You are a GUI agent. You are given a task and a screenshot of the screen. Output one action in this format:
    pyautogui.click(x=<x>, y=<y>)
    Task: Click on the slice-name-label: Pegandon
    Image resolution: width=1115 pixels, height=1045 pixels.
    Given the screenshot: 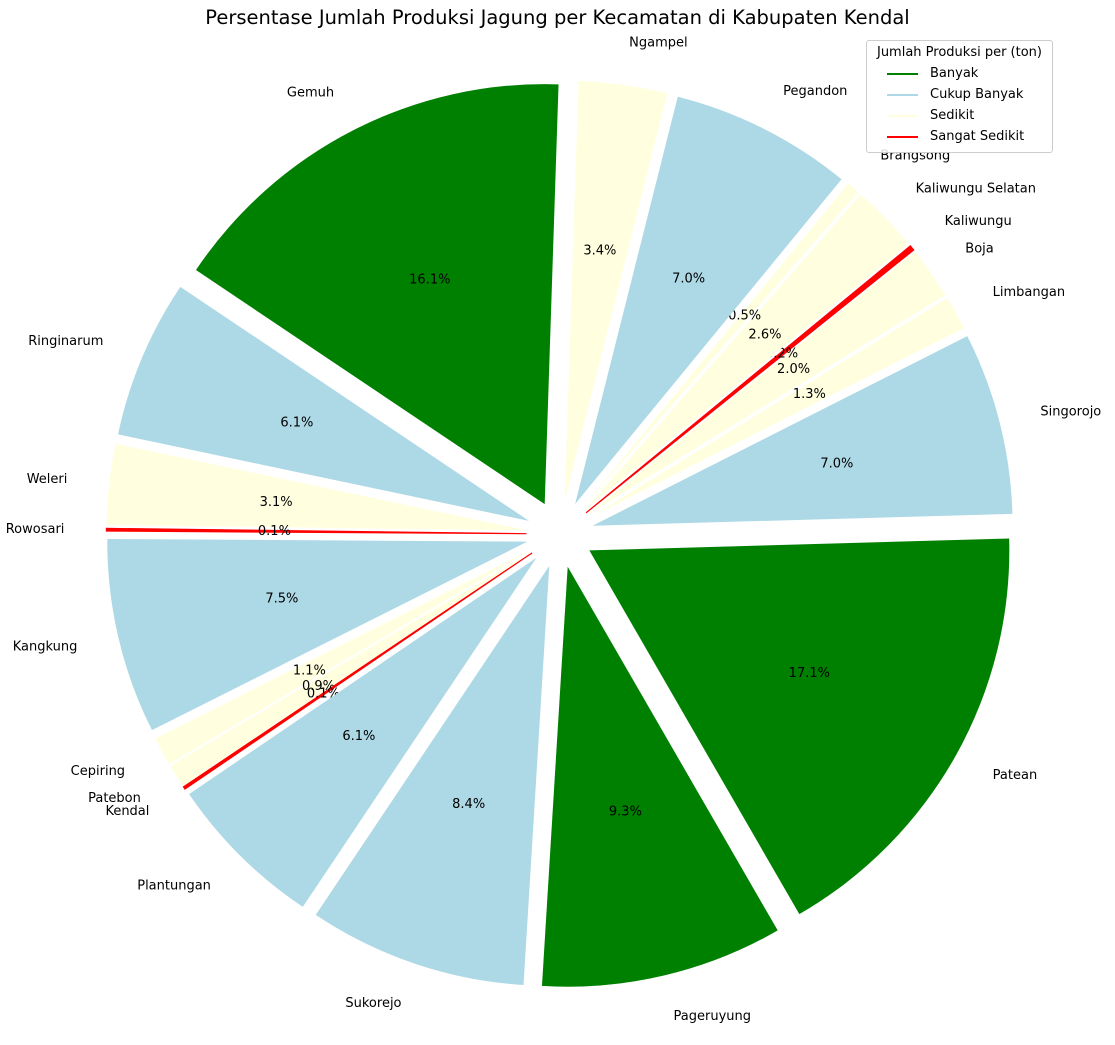 What is the action you would take?
    pyautogui.click(x=815, y=91)
    